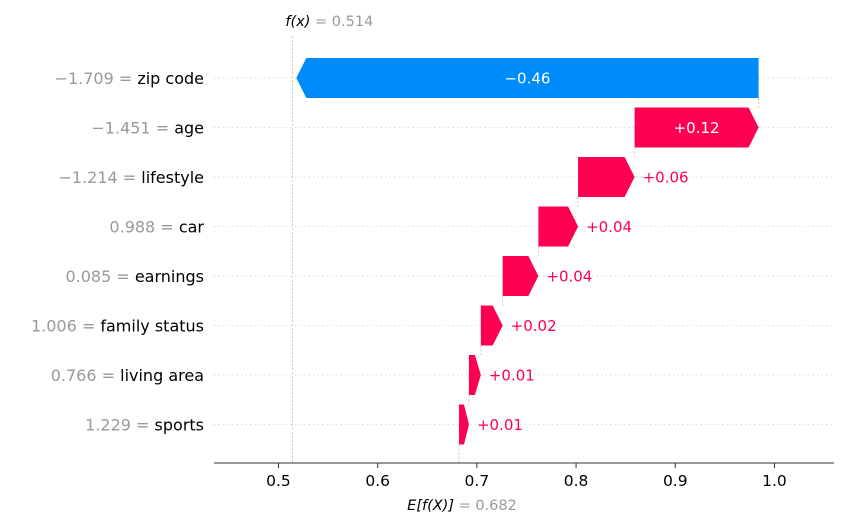 The width and height of the screenshot is (843, 523). I want to click on x-tick-label: 0.7, so click(477, 481).